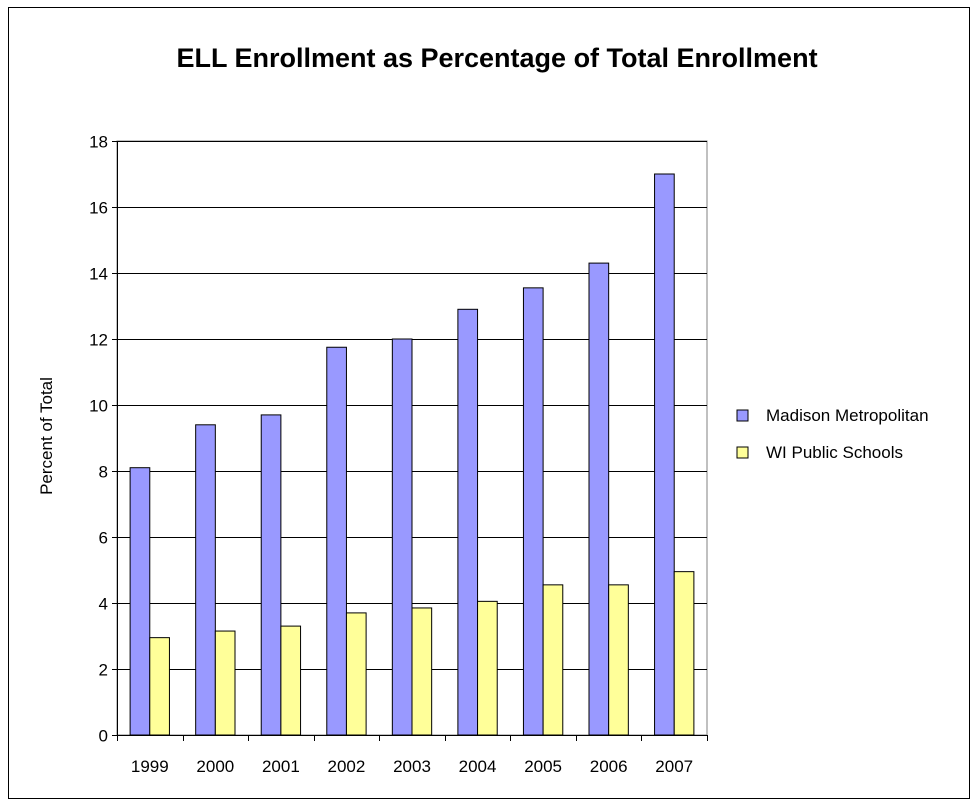 The image size is (972, 804). I want to click on bar-wi-public-schools-2005, so click(553, 660).